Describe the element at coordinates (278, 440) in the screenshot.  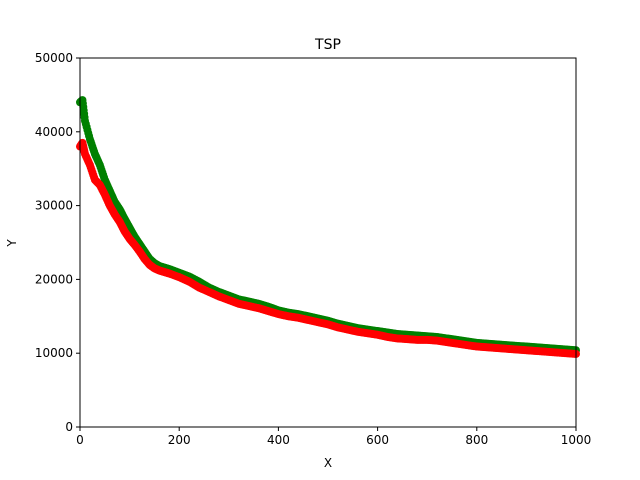
I see `x-tick-label: 400` at that location.